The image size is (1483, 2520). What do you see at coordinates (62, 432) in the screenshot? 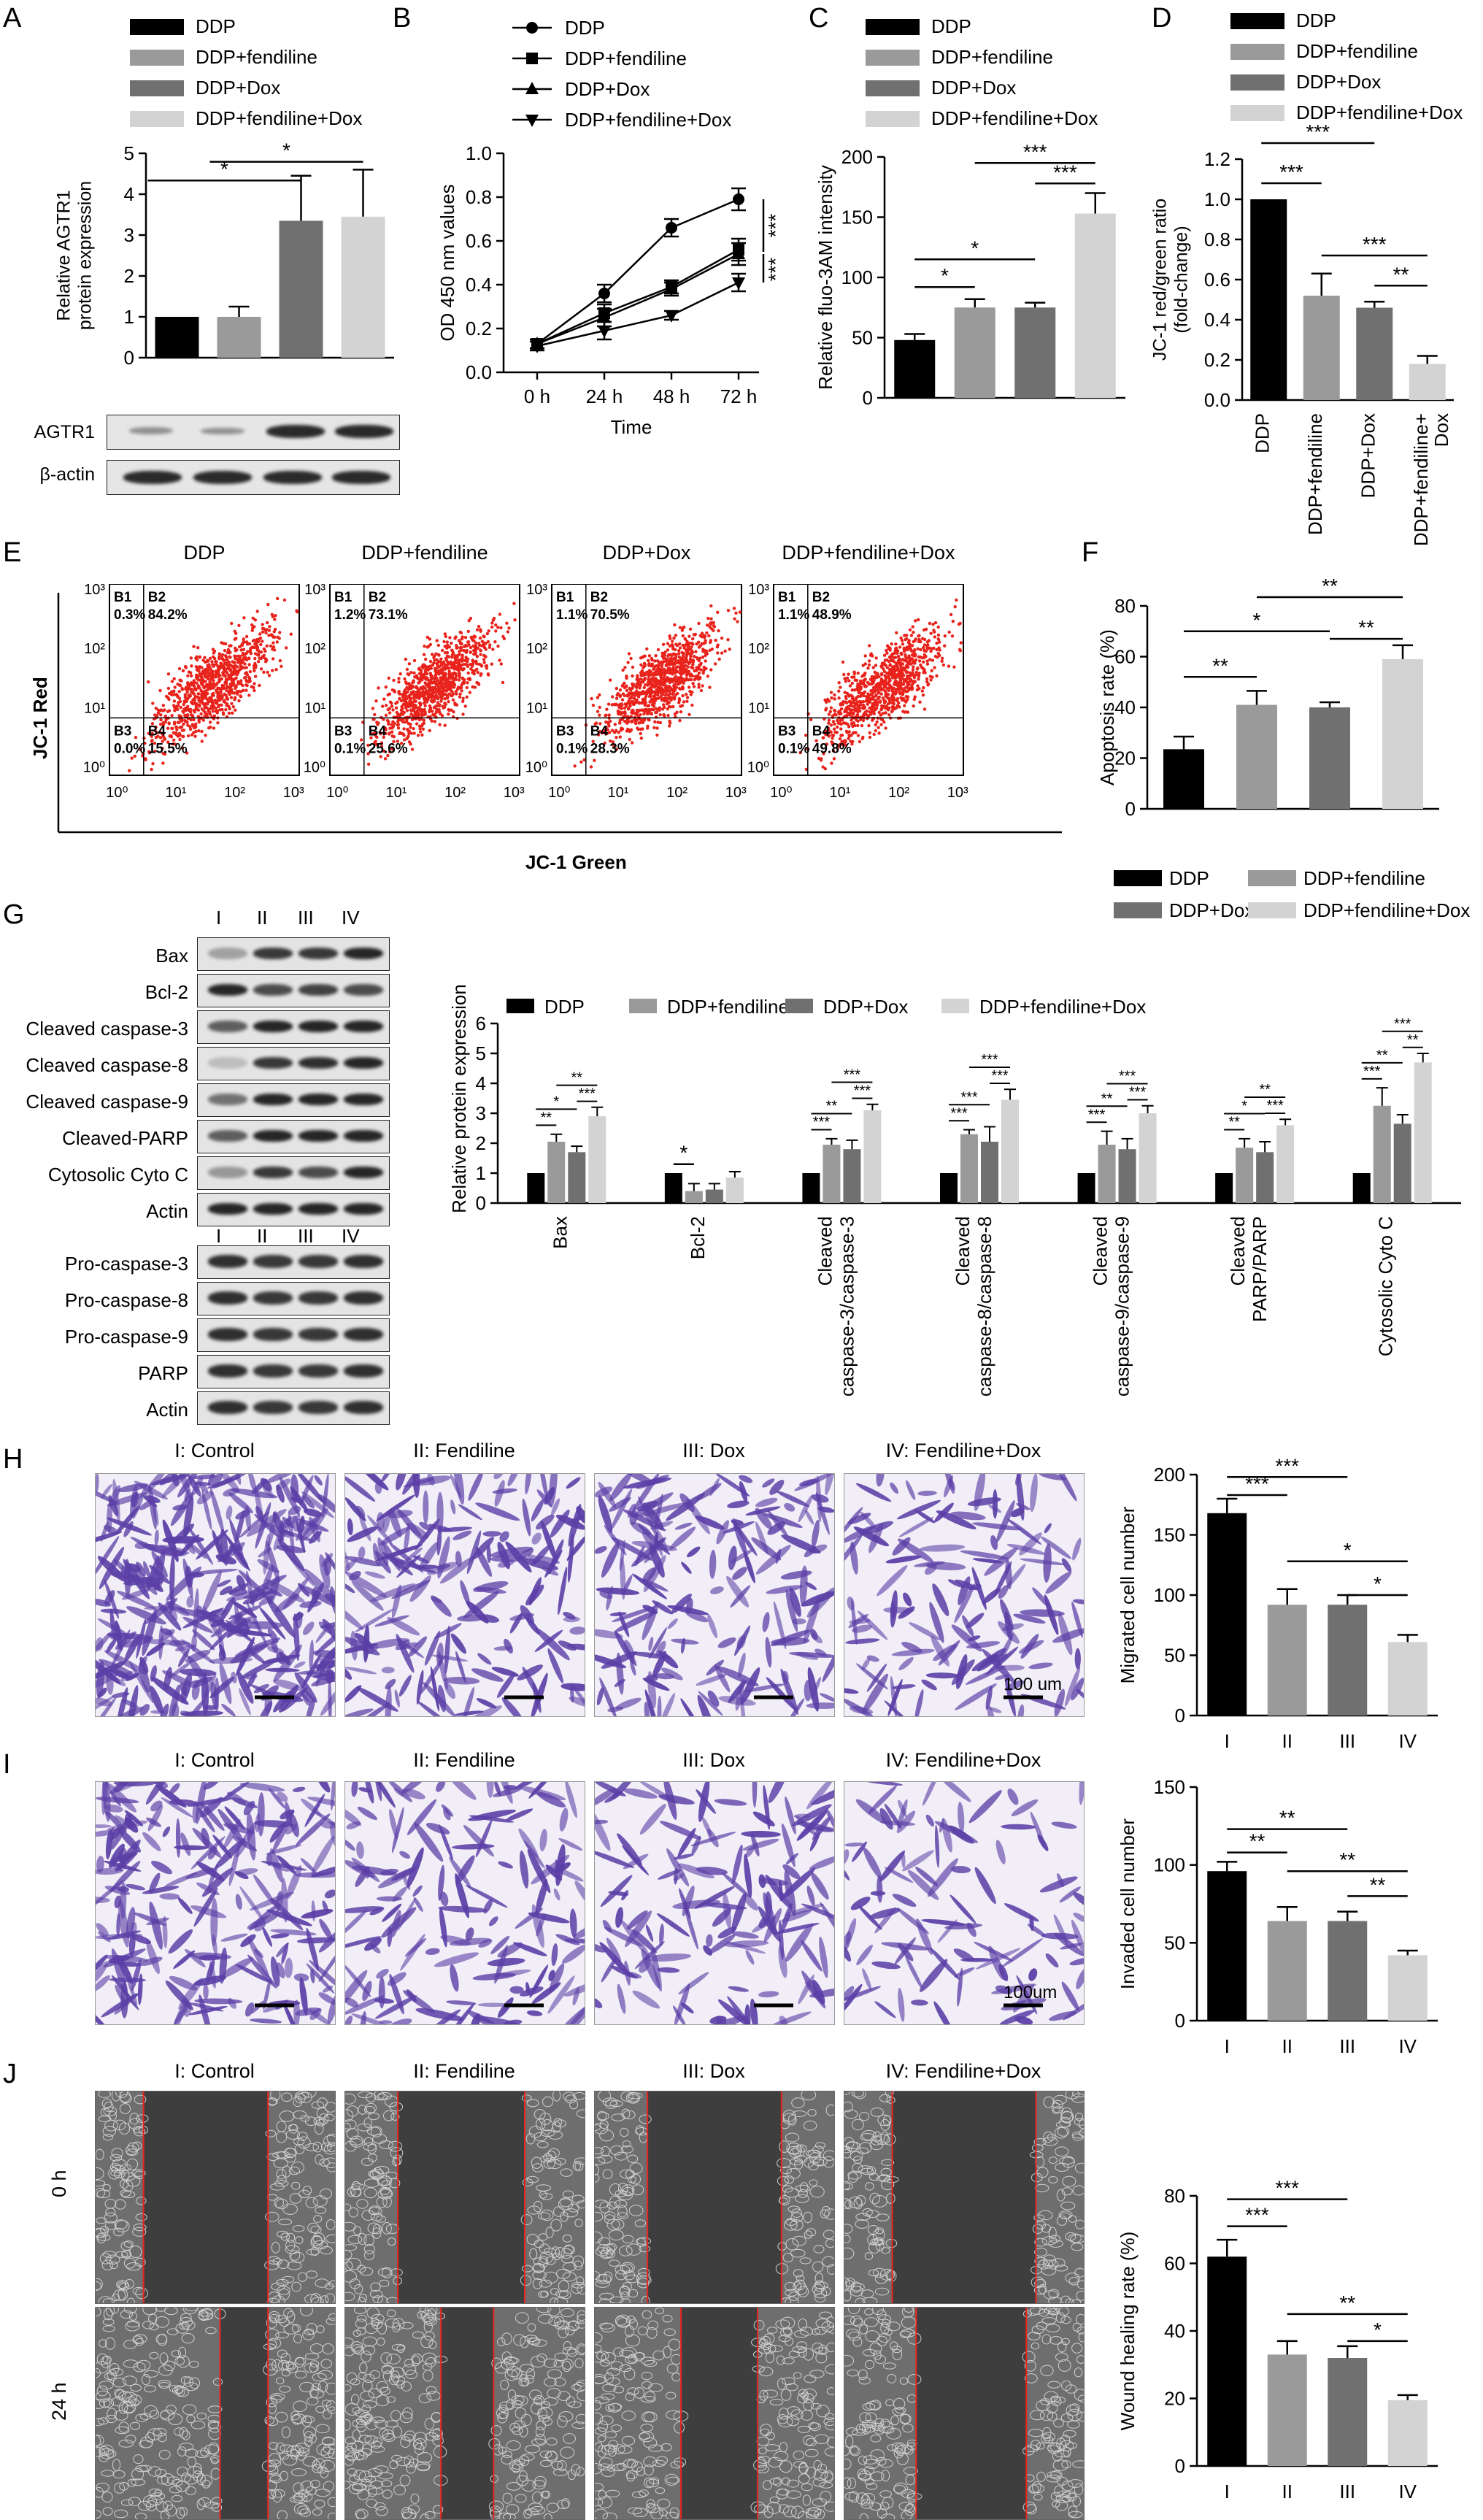
I see `blot-label-agtr1: AGTR1` at bounding box center [62, 432].